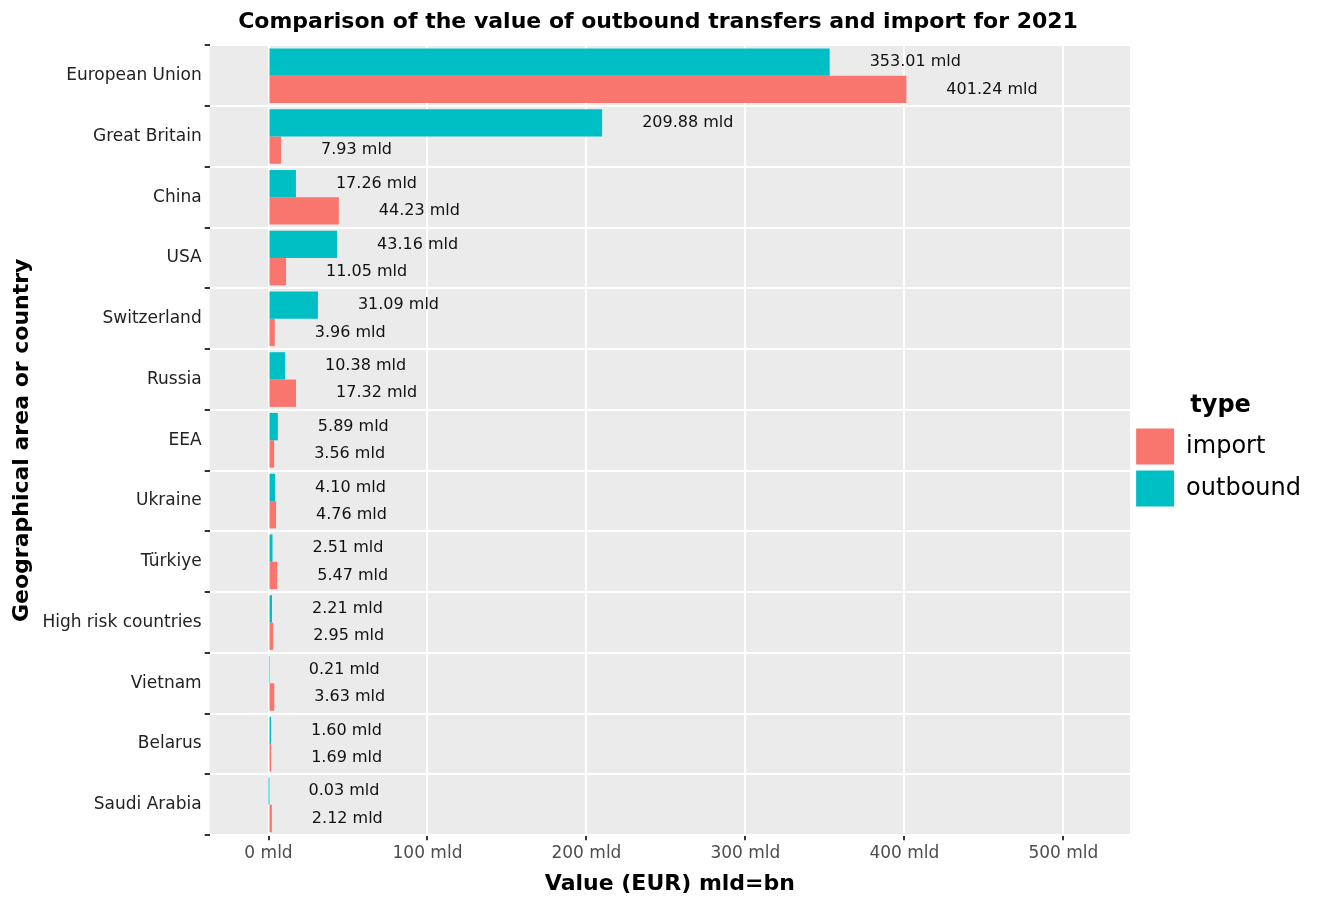  What do you see at coordinates (185, 438) in the screenshot?
I see `y-tick-label: EEA` at bounding box center [185, 438].